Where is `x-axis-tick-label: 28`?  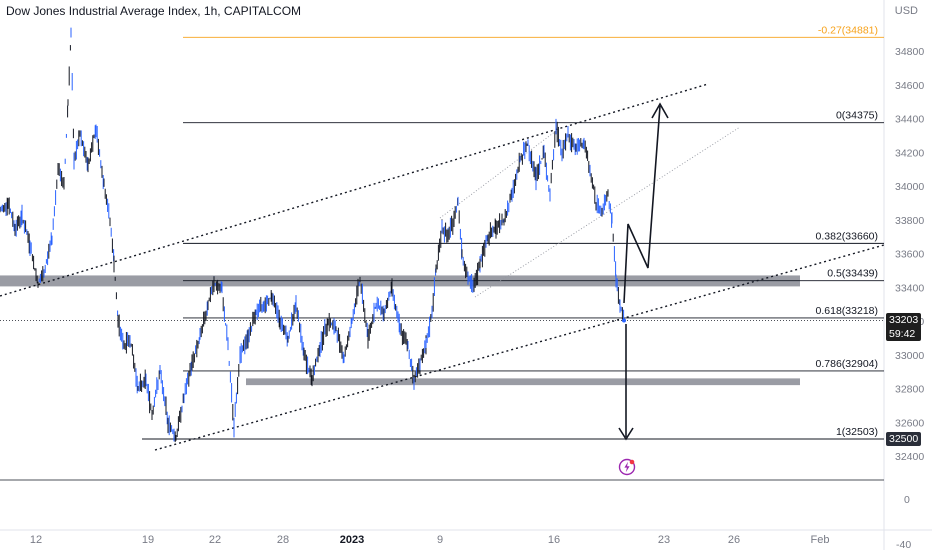 x-axis-tick-label: 28 is located at coordinates (283, 540).